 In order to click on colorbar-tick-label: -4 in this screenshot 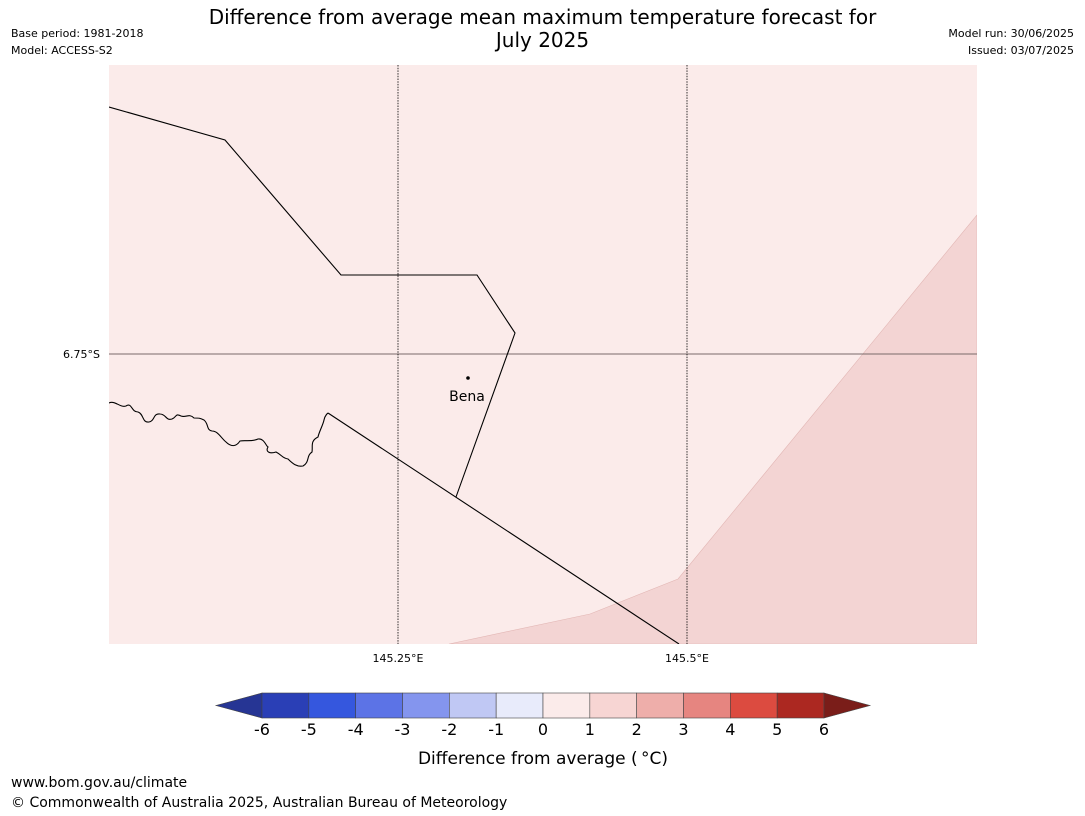, I will do `click(356, 729)`.